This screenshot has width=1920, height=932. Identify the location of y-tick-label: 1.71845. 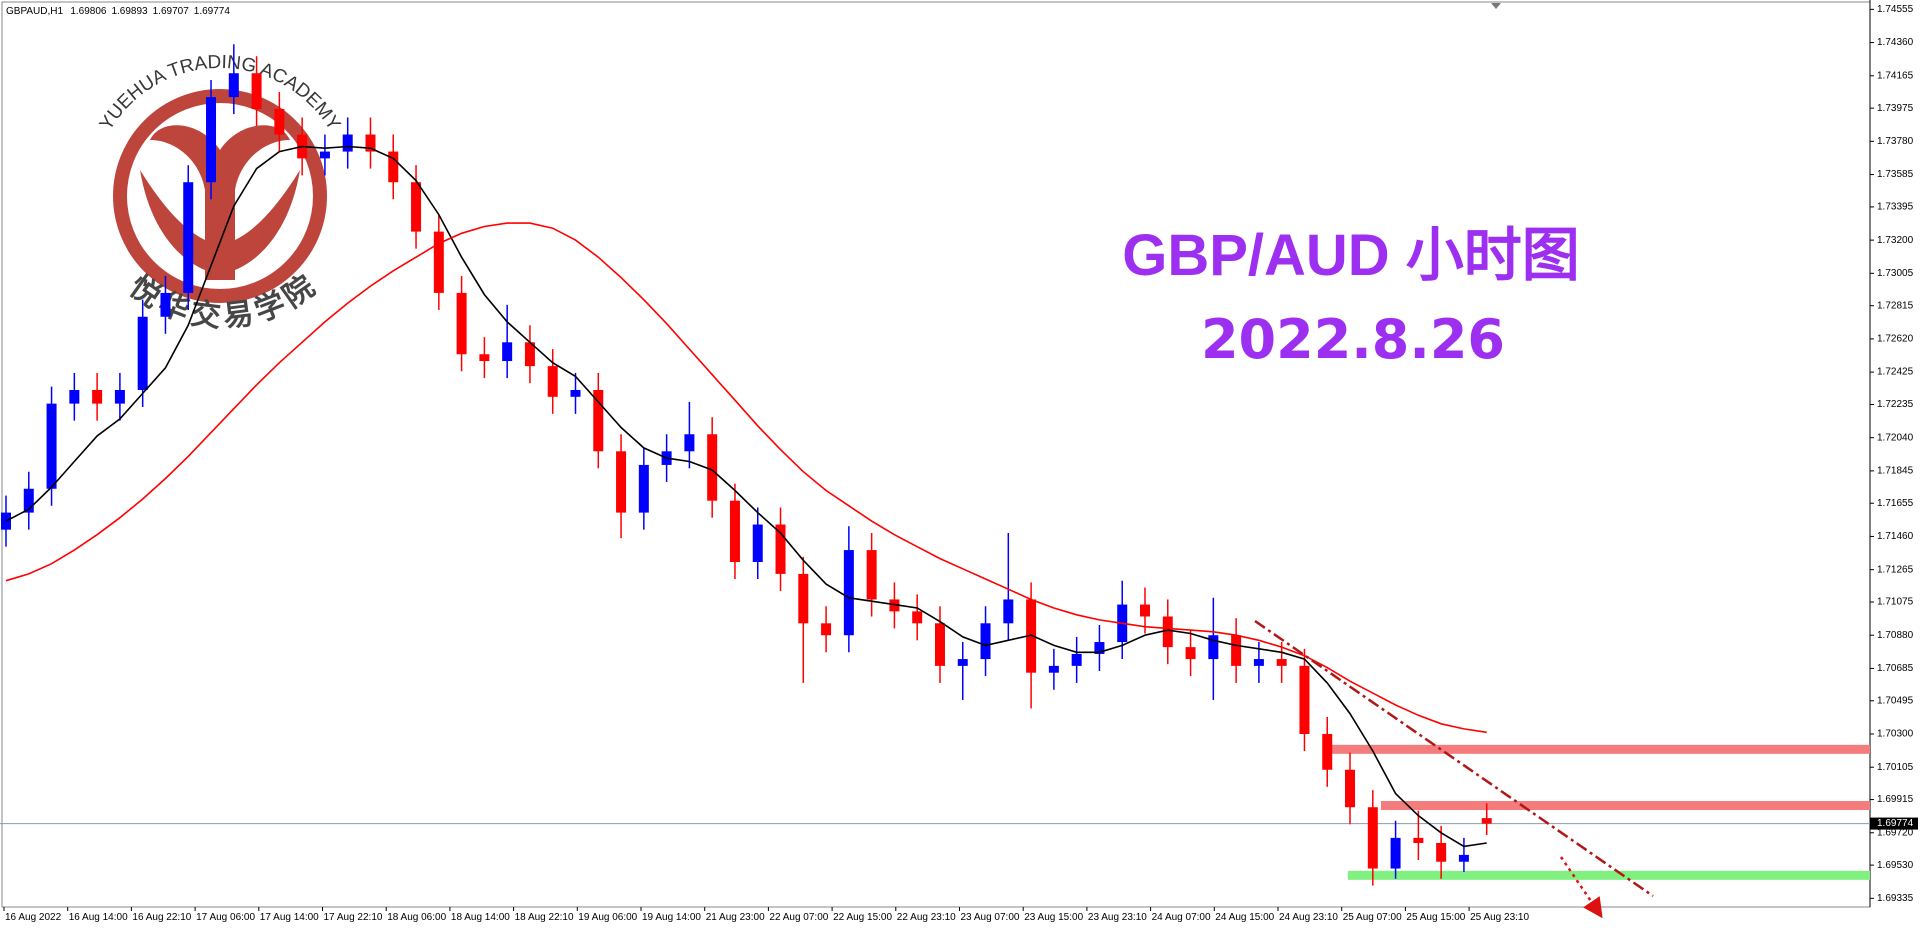
(1895, 471).